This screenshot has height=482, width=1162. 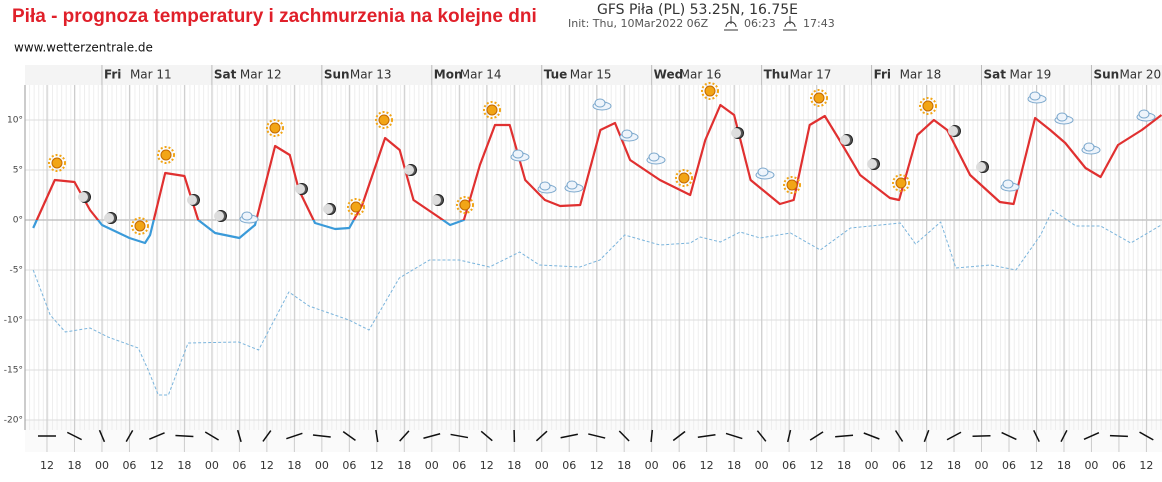 I want to click on day-date: Mar 20, so click(x=1140, y=75).